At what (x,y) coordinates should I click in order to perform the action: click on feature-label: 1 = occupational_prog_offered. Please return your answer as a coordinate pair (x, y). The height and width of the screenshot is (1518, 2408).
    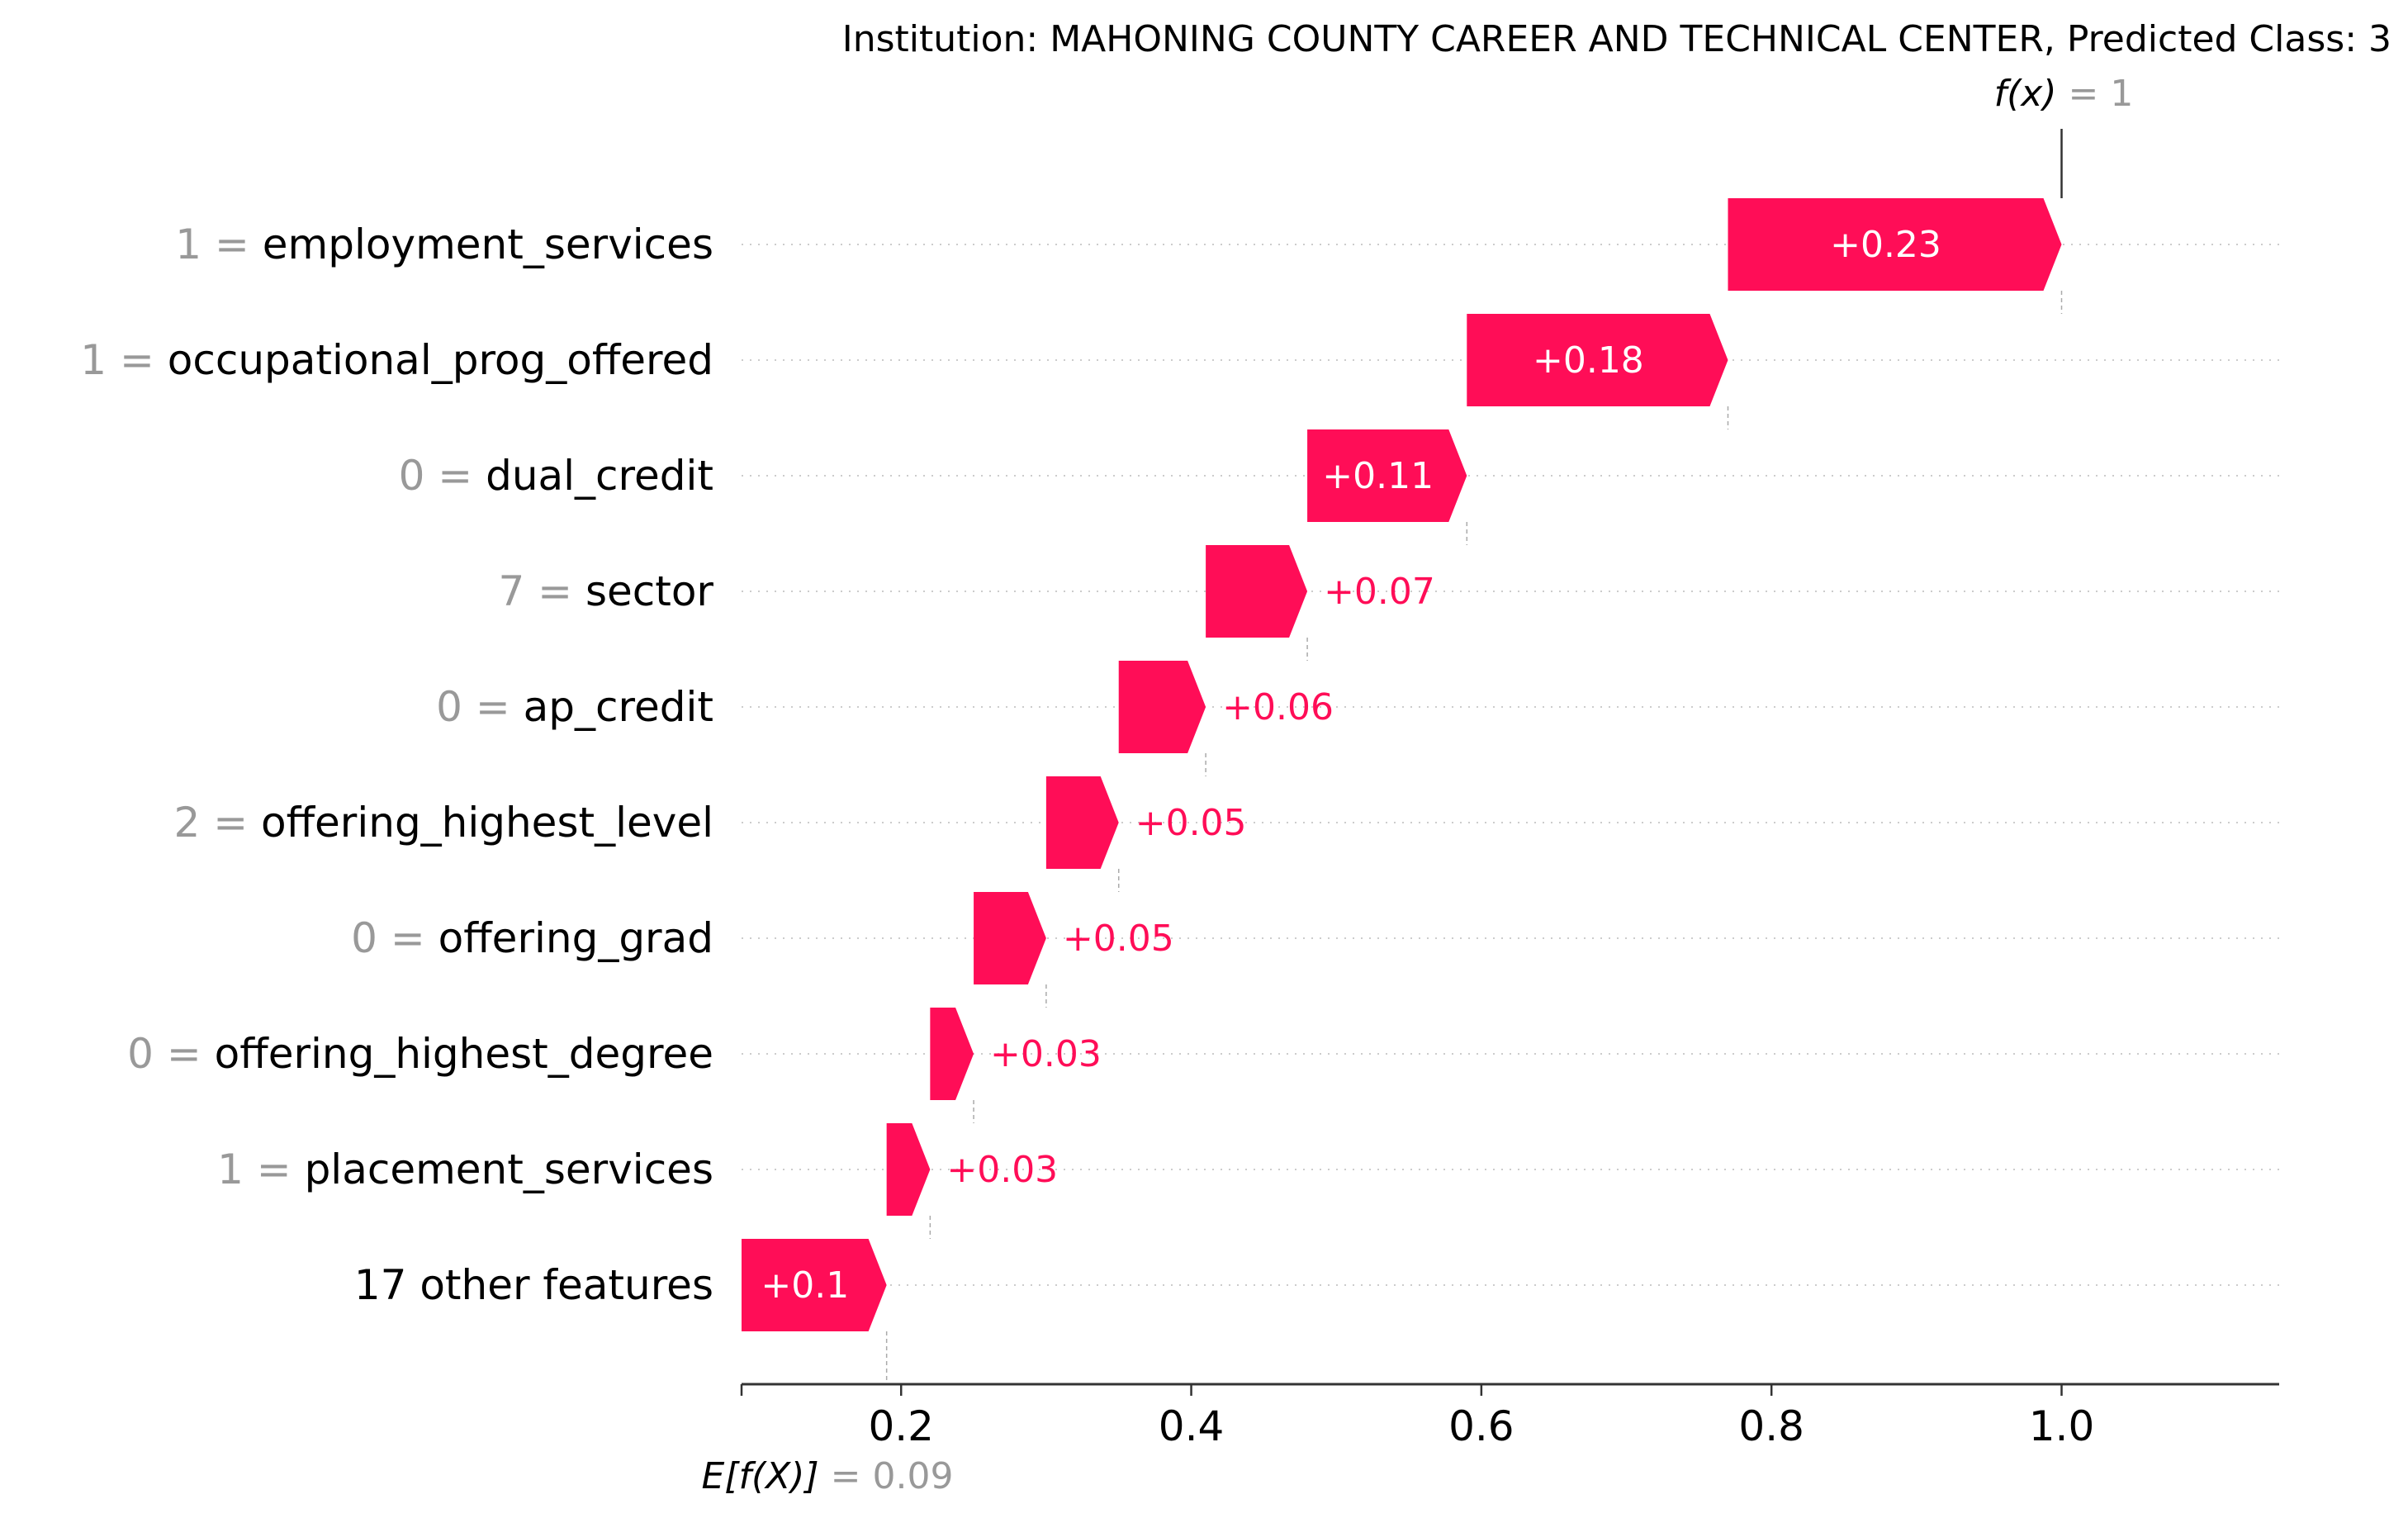
    Looking at the image, I should click on (397, 360).